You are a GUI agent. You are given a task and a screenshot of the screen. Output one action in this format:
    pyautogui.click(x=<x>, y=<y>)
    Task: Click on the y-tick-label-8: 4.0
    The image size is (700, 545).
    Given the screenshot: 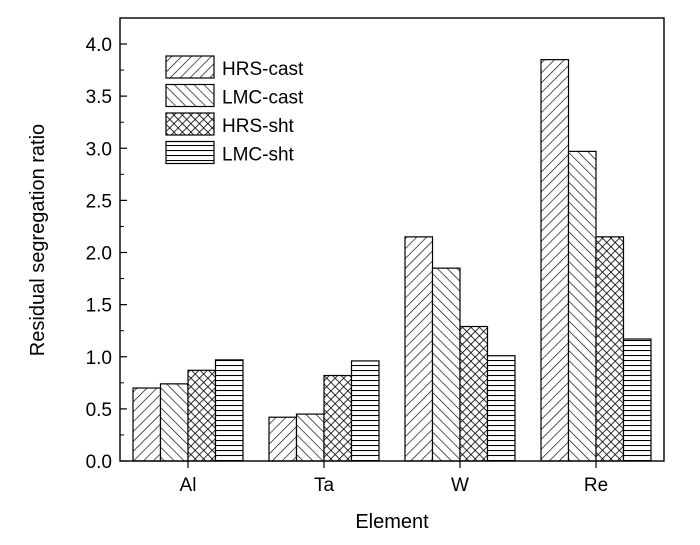 What is the action you would take?
    pyautogui.click(x=99, y=45)
    